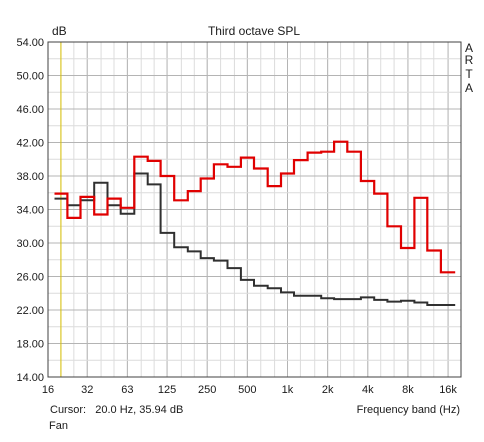 The width and height of the screenshot is (484, 442). I want to click on y-tick-label: 34.00, so click(30, 211).